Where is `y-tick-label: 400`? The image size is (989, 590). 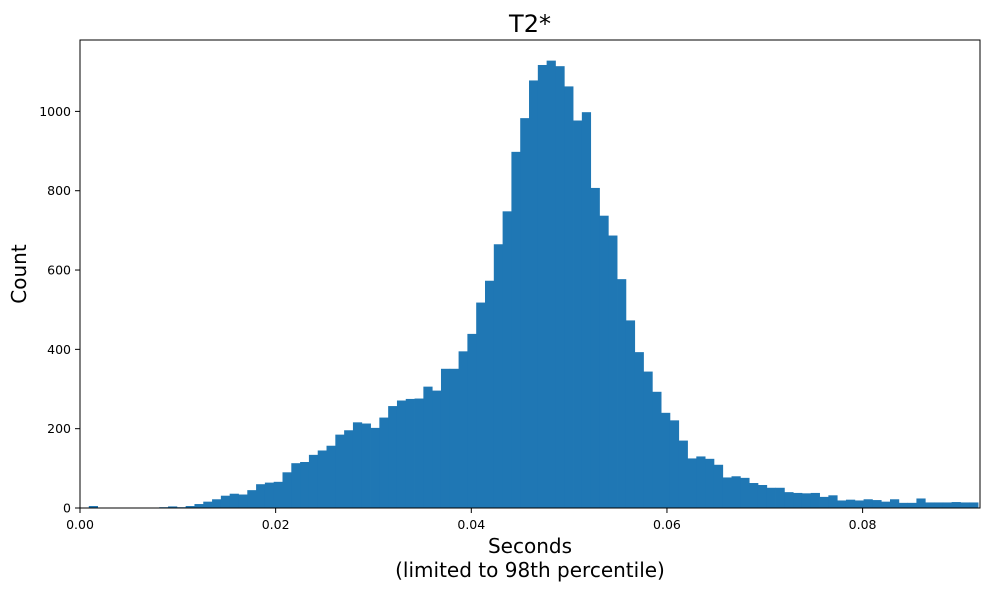 y-tick-label: 400 is located at coordinates (59, 349).